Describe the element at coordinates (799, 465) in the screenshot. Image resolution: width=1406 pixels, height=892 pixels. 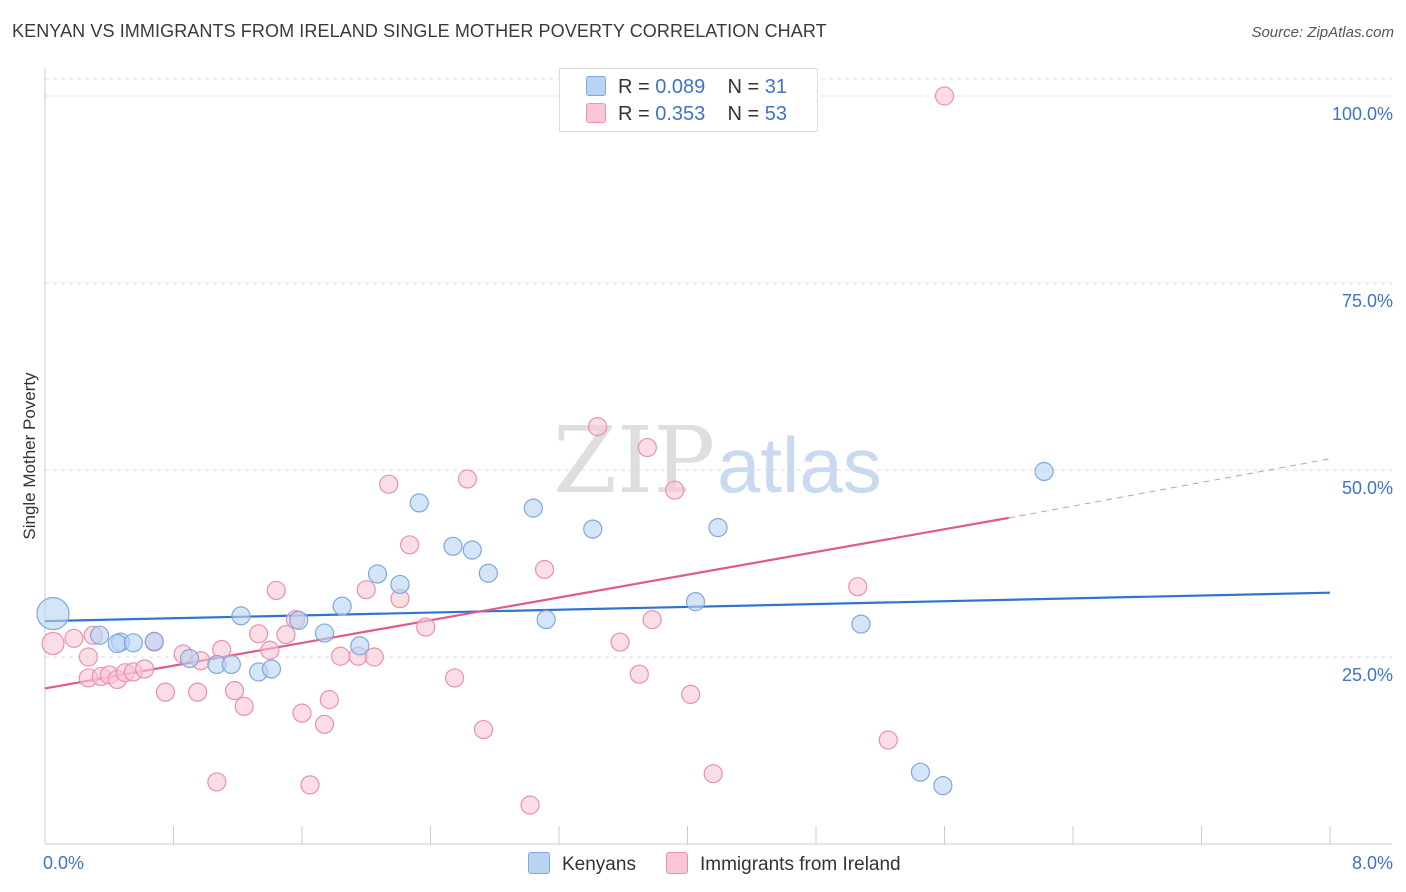
I see `watermark-atlas: atlas` at that location.